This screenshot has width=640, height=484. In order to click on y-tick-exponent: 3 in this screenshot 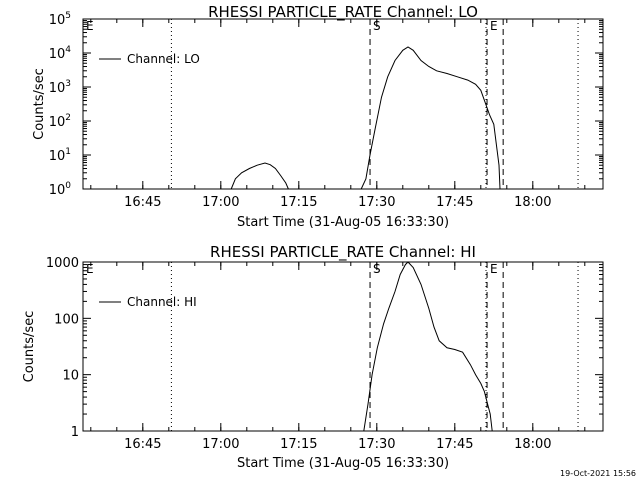, I will do `click(68, 84)`.